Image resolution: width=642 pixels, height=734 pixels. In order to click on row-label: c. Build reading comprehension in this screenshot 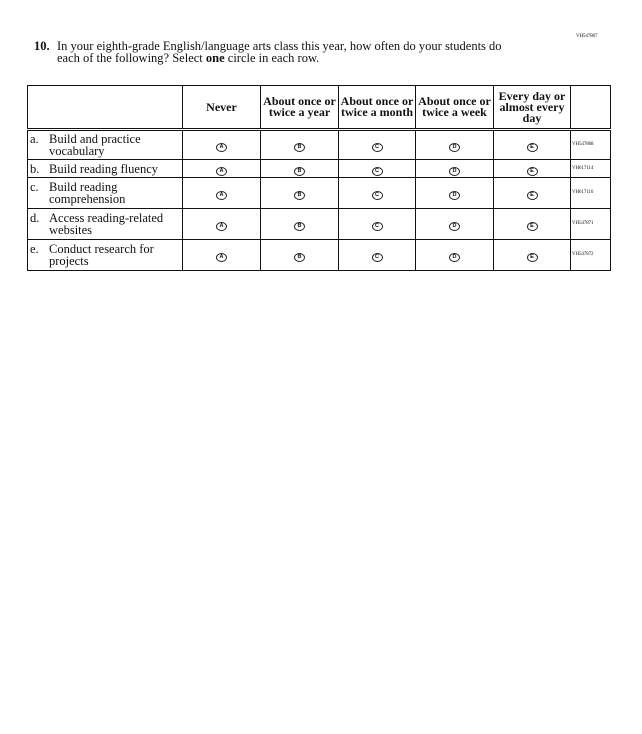, I will do `click(105, 193)`.